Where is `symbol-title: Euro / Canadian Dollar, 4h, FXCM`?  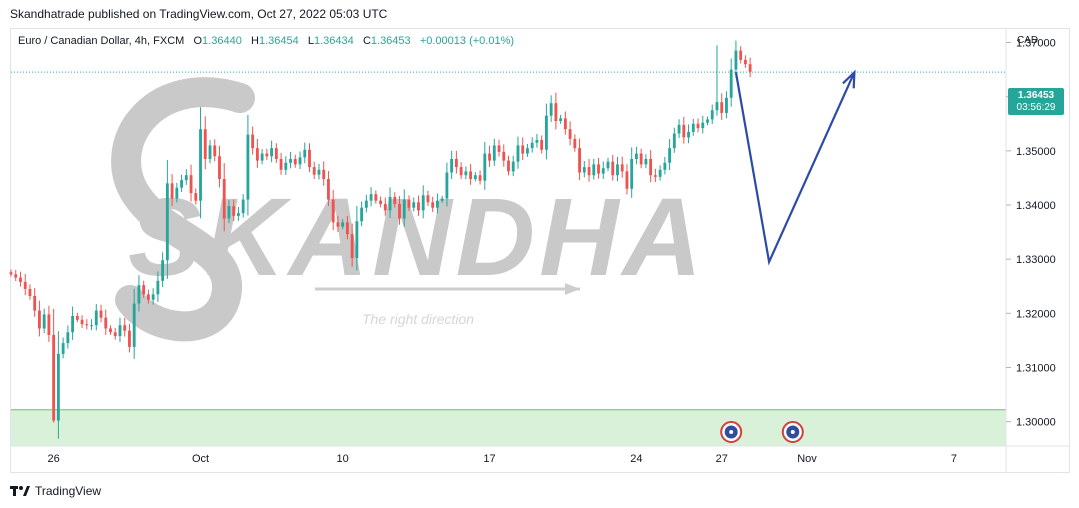 symbol-title: Euro / Canadian Dollar, 4h, FXCM is located at coordinates (101, 41).